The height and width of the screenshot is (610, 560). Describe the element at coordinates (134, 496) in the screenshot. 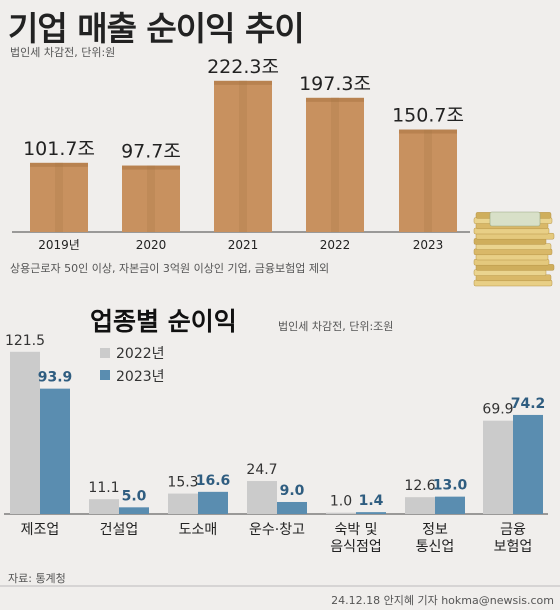

I see `value-2023-1: 5.0` at that location.